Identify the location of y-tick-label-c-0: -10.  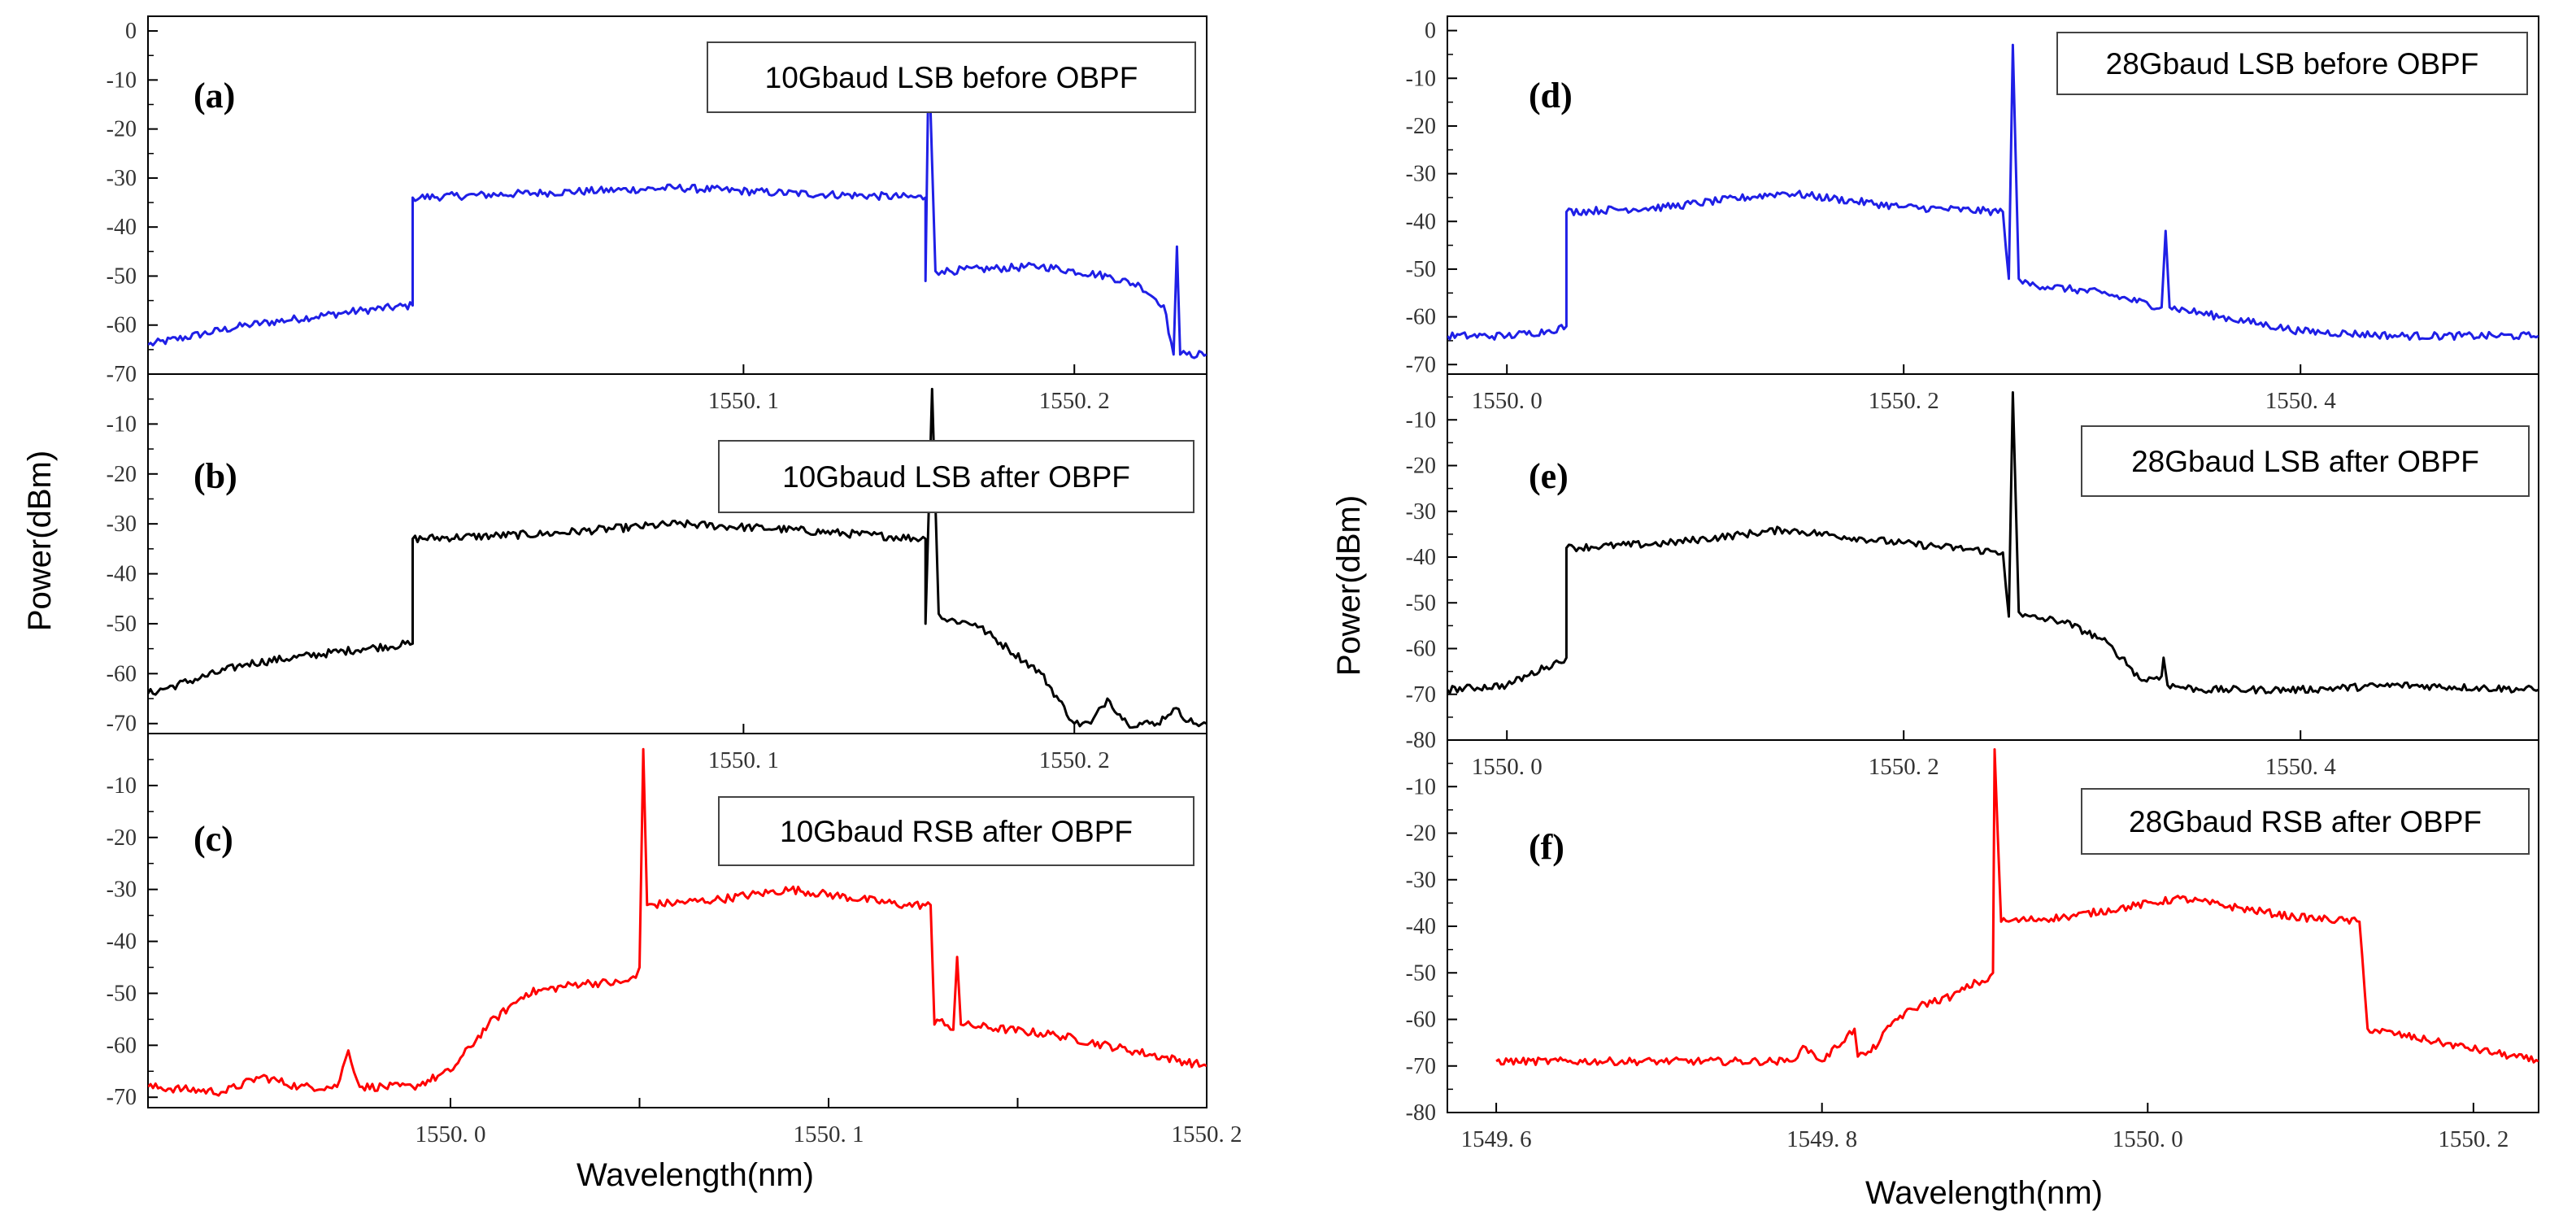
(122, 786).